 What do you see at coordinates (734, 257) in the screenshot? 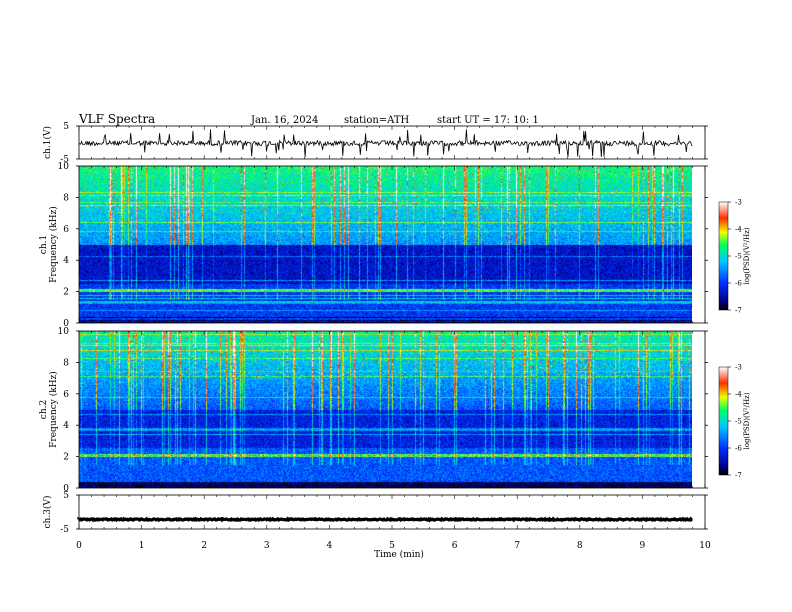
I see `ch1-colorbar: -3 -4 -5 -6 -7 log(PSD)(V²/Hz)` at bounding box center [734, 257].